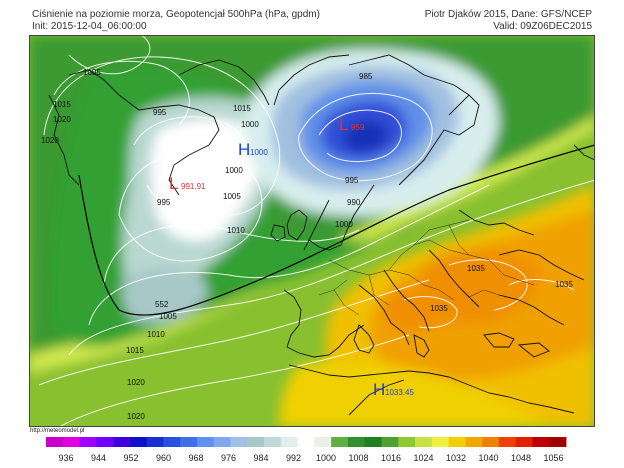  Describe the element at coordinates (57, 431) in the screenshot. I see `source-url: http://meteomodel.pl` at that location.